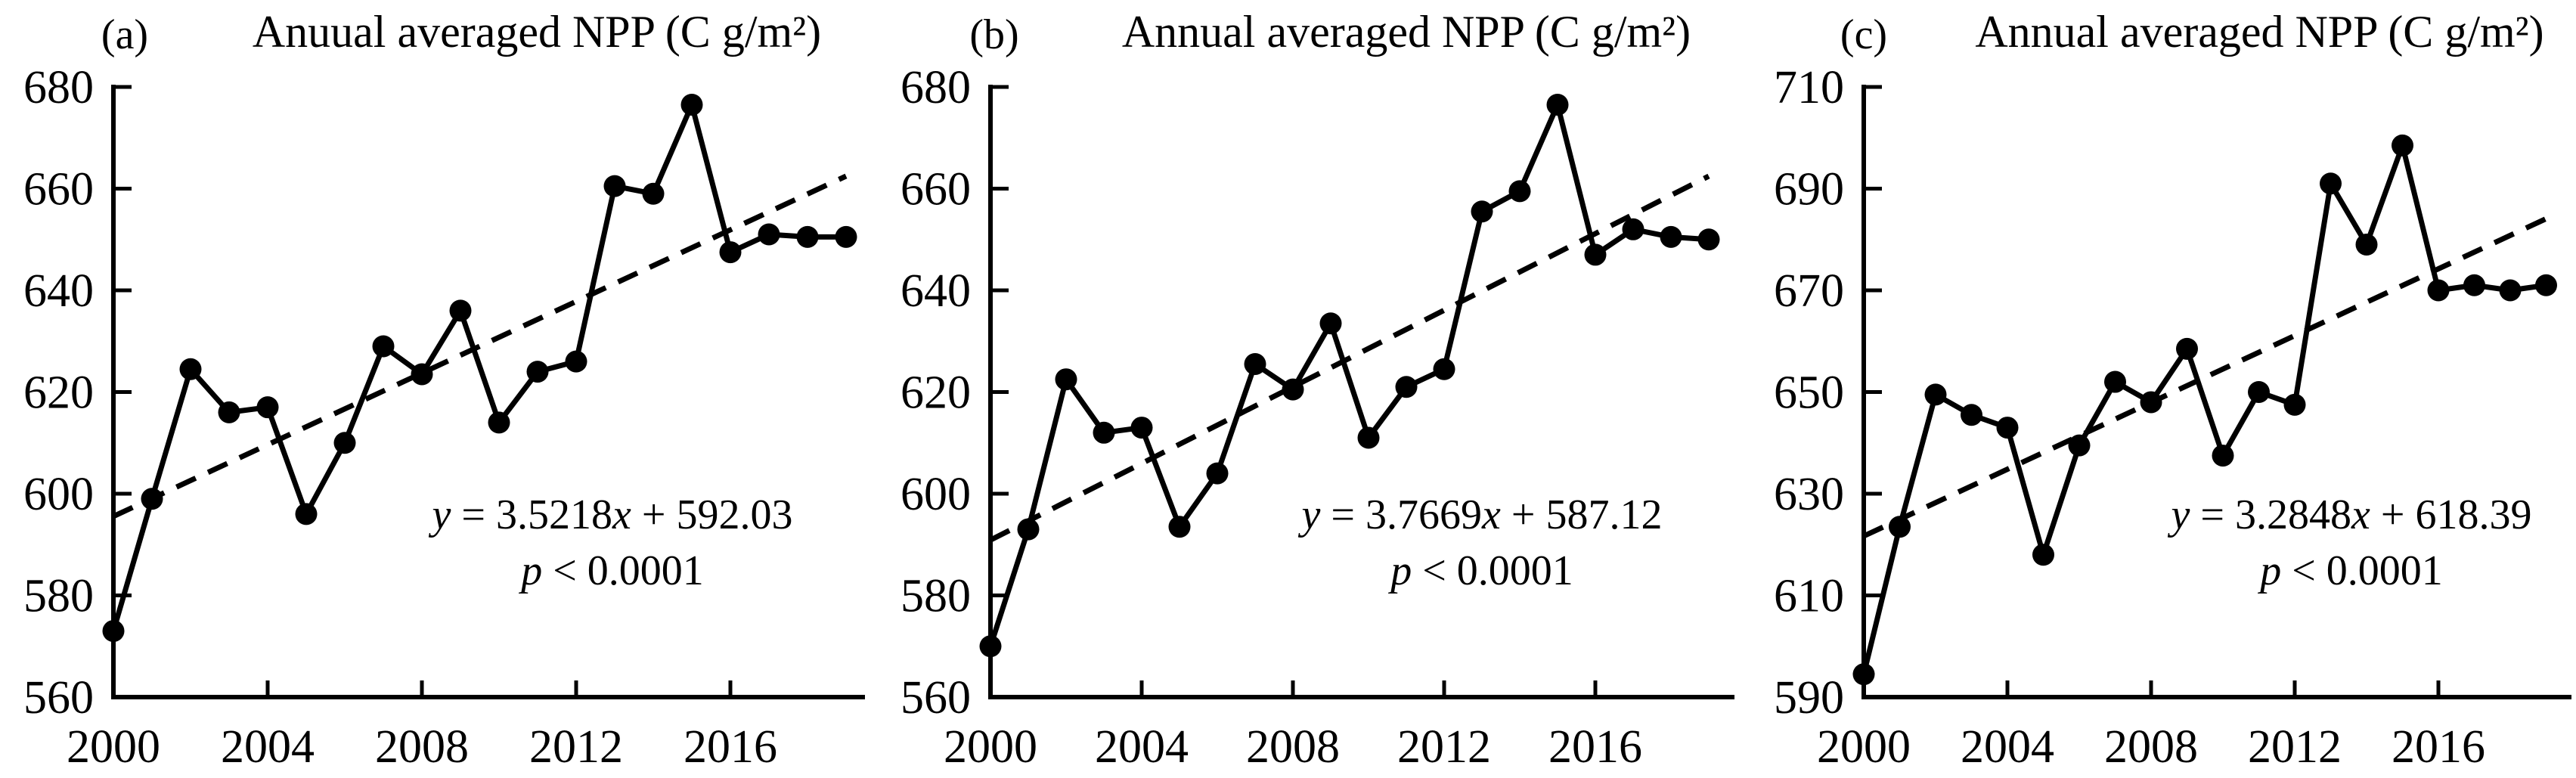 This screenshot has height=778, width=2576. What do you see at coordinates (994, 34) in the screenshot?
I see `panel-label-b: (b)` at bounding box center [994, 34].